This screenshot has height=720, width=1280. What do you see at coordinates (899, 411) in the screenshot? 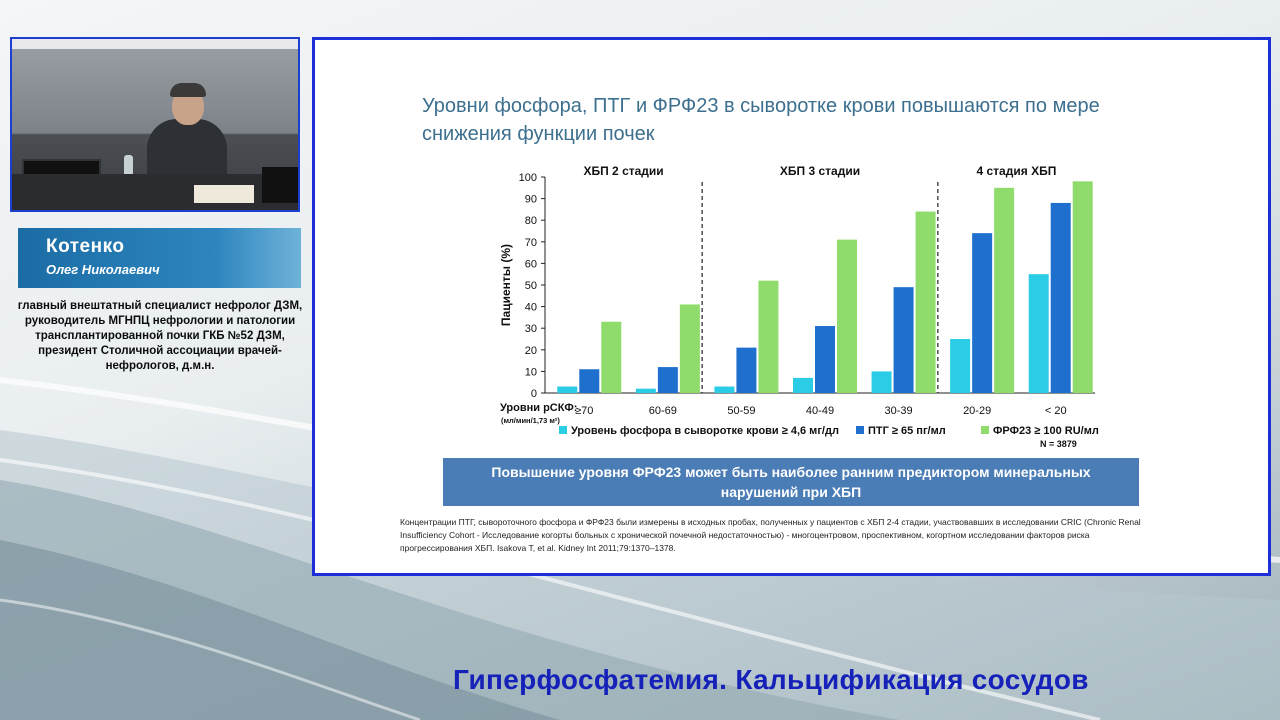
I see `x-tick-label: 30-39` at bounding box center [899, 411].